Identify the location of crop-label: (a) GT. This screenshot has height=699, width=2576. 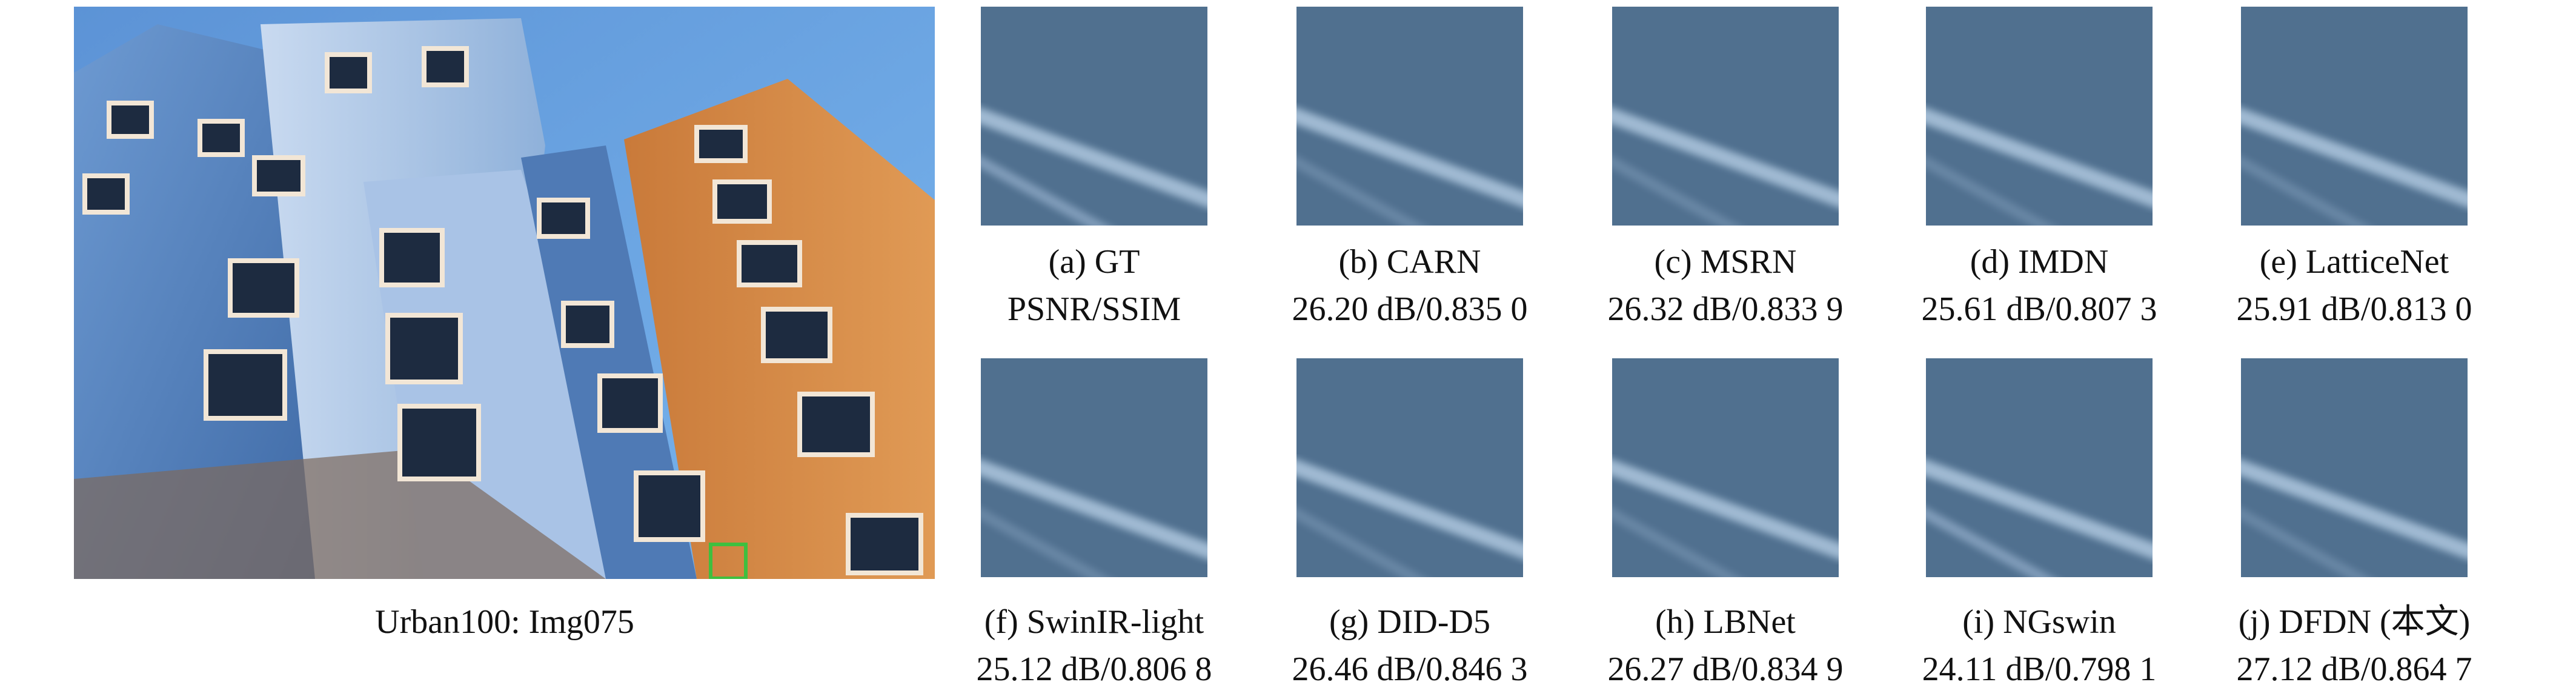
(1094, 262).